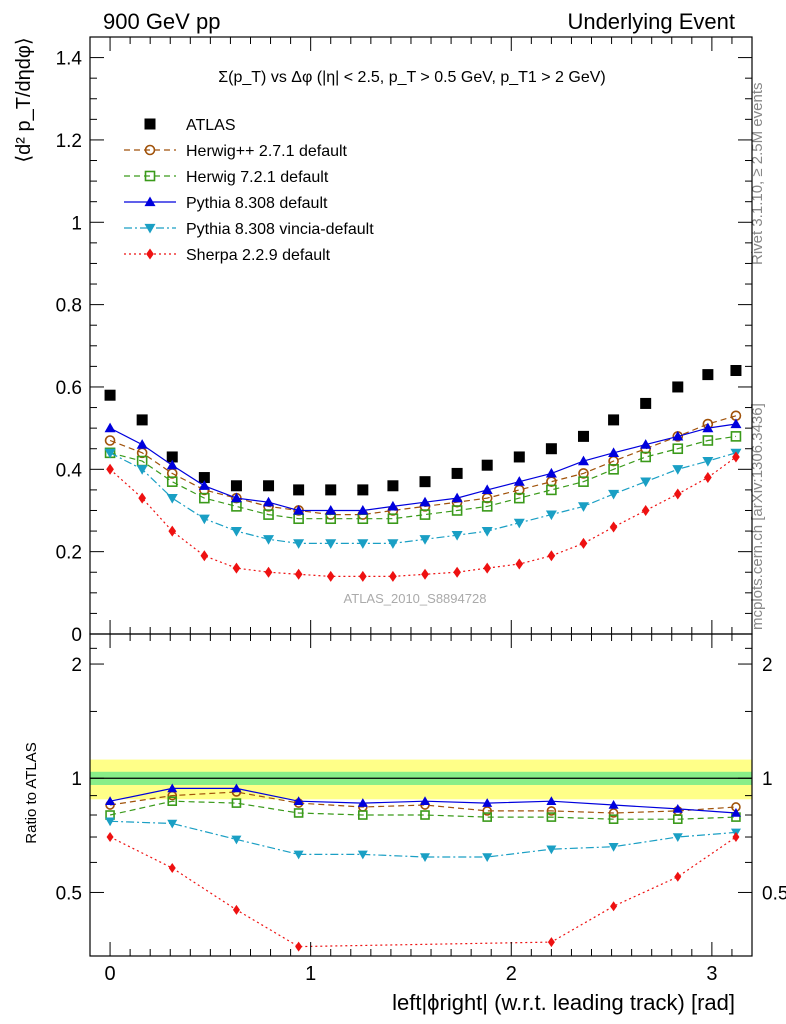  I want to click on main-herwig-2-7-1-default-line, so click(423, 465).